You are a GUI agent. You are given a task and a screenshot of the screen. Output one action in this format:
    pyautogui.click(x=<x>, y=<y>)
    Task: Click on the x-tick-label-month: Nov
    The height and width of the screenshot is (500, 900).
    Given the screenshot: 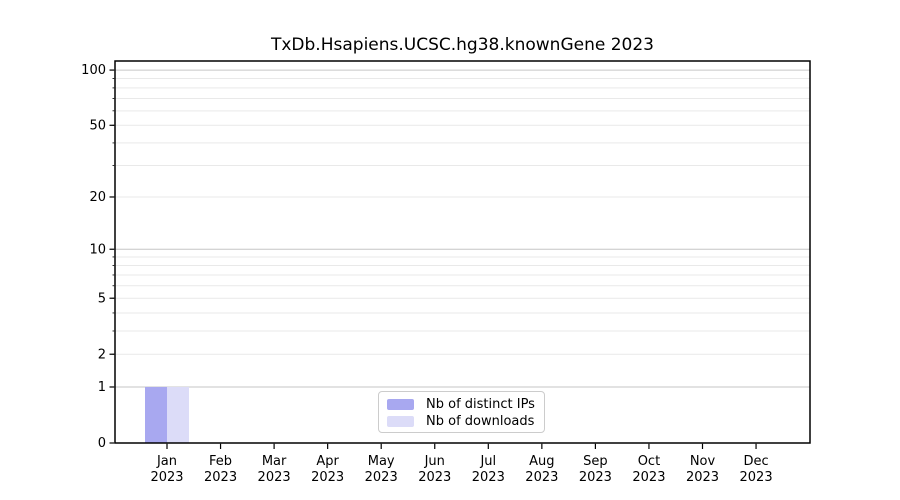 What is the action you would take?
    pyautogui.click(x=703, y=461)
    